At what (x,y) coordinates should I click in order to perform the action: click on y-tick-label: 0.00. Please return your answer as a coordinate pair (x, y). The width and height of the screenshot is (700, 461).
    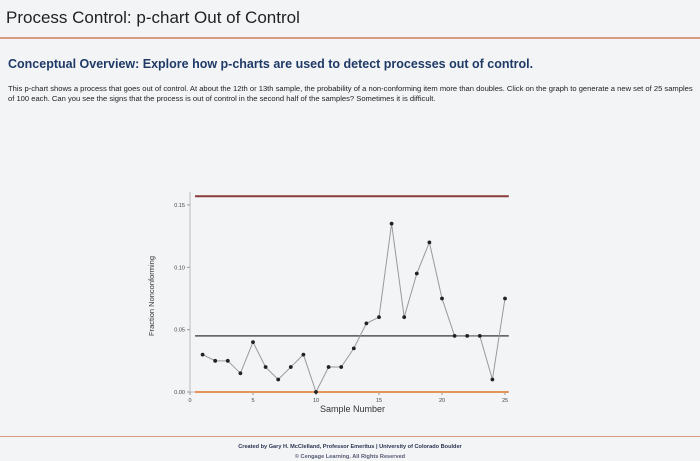
    Looking at the image, I should click on (179, 393).